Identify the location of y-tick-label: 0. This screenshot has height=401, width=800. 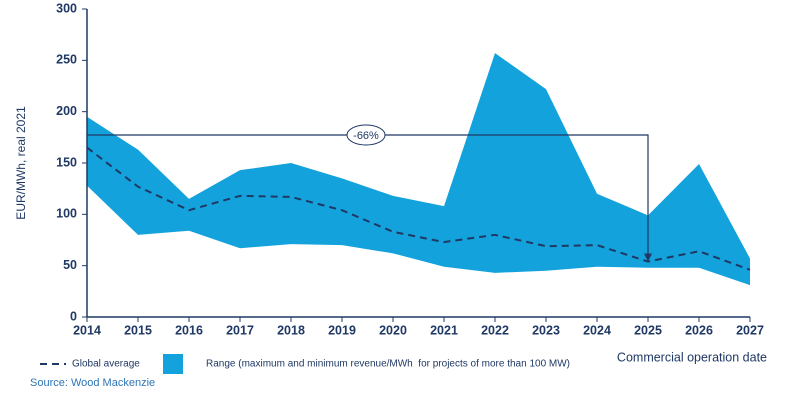
(73, 316).